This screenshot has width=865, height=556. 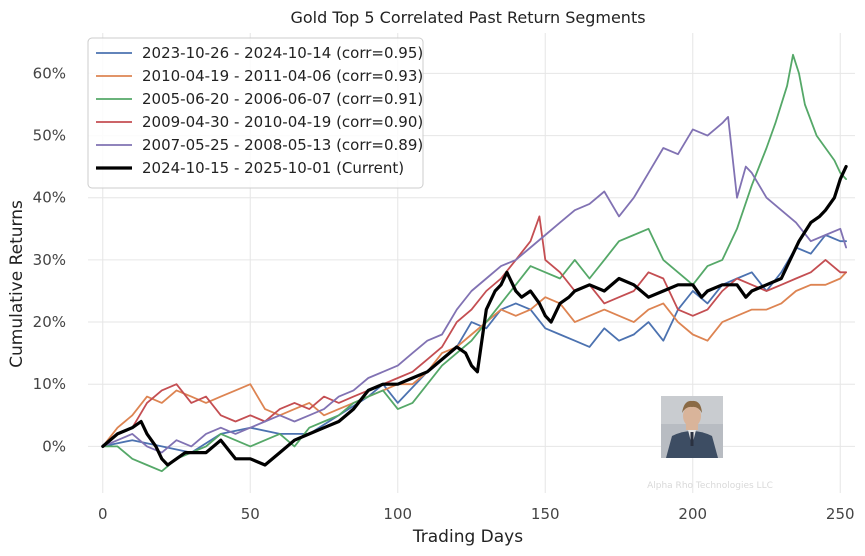 What do you see at coordinates (397, 514) in the screenshot?
I see `x-tick-label: 100` at bounding box center [397, 514].